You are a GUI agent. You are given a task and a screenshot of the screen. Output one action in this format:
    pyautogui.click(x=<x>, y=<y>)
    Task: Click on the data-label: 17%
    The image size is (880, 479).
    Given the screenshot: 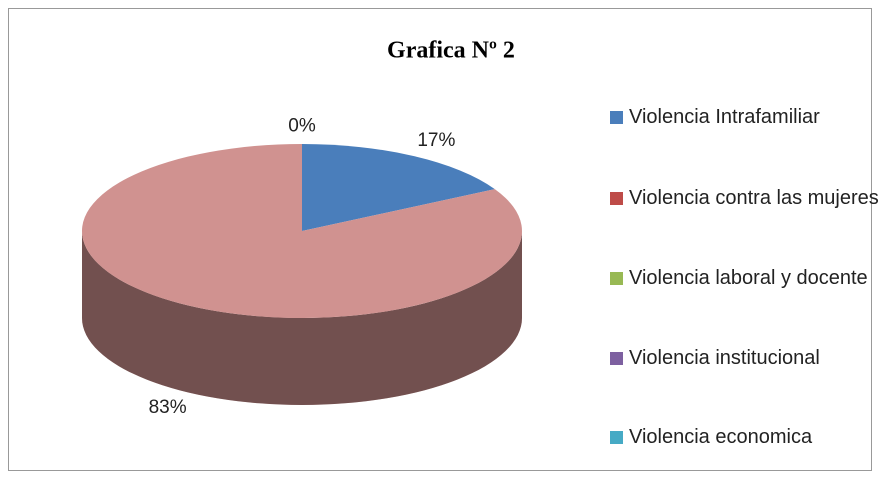 What is the action you would take?
    pyautogui.click(x=436, y=140)
    